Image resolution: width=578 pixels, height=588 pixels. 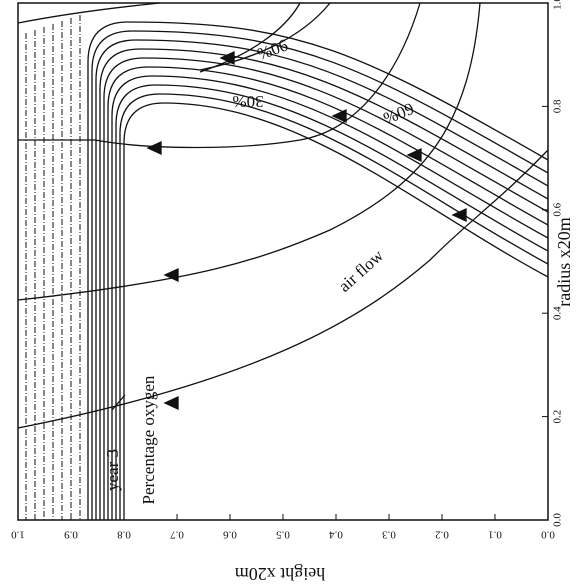 What do you see at coordinates (250, 37) in the screenshot?
I see `airflow-line` at bounding box center [250, 37].